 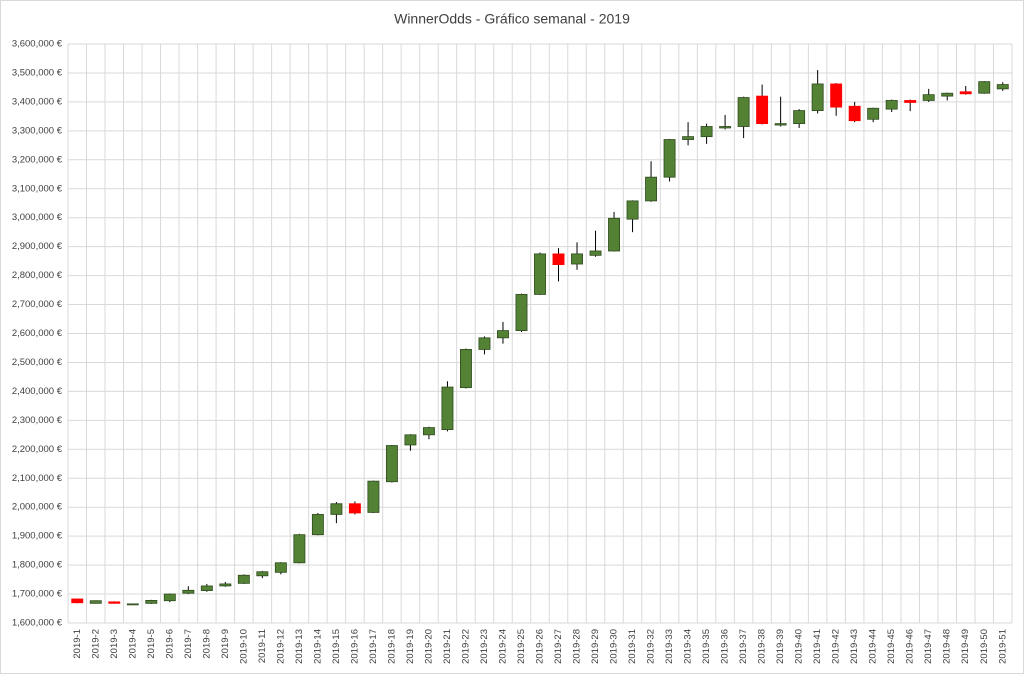 What do you see at coordinates (780, 646) in the screenshot?
I see `x-tick-label: 2019-39` at bounding box center [780, 646].